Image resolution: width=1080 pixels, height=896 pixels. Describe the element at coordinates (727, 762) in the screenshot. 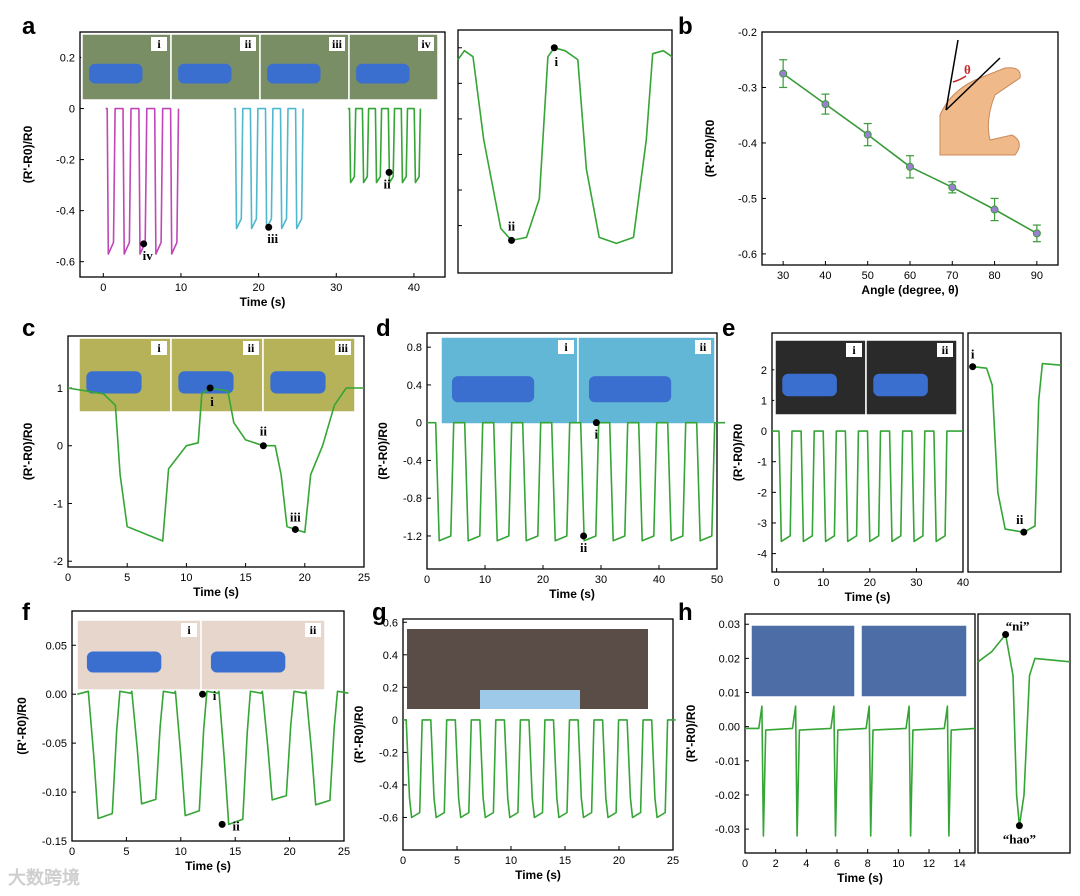

I see `y-tick-label-h-4: -0.01` at that location.